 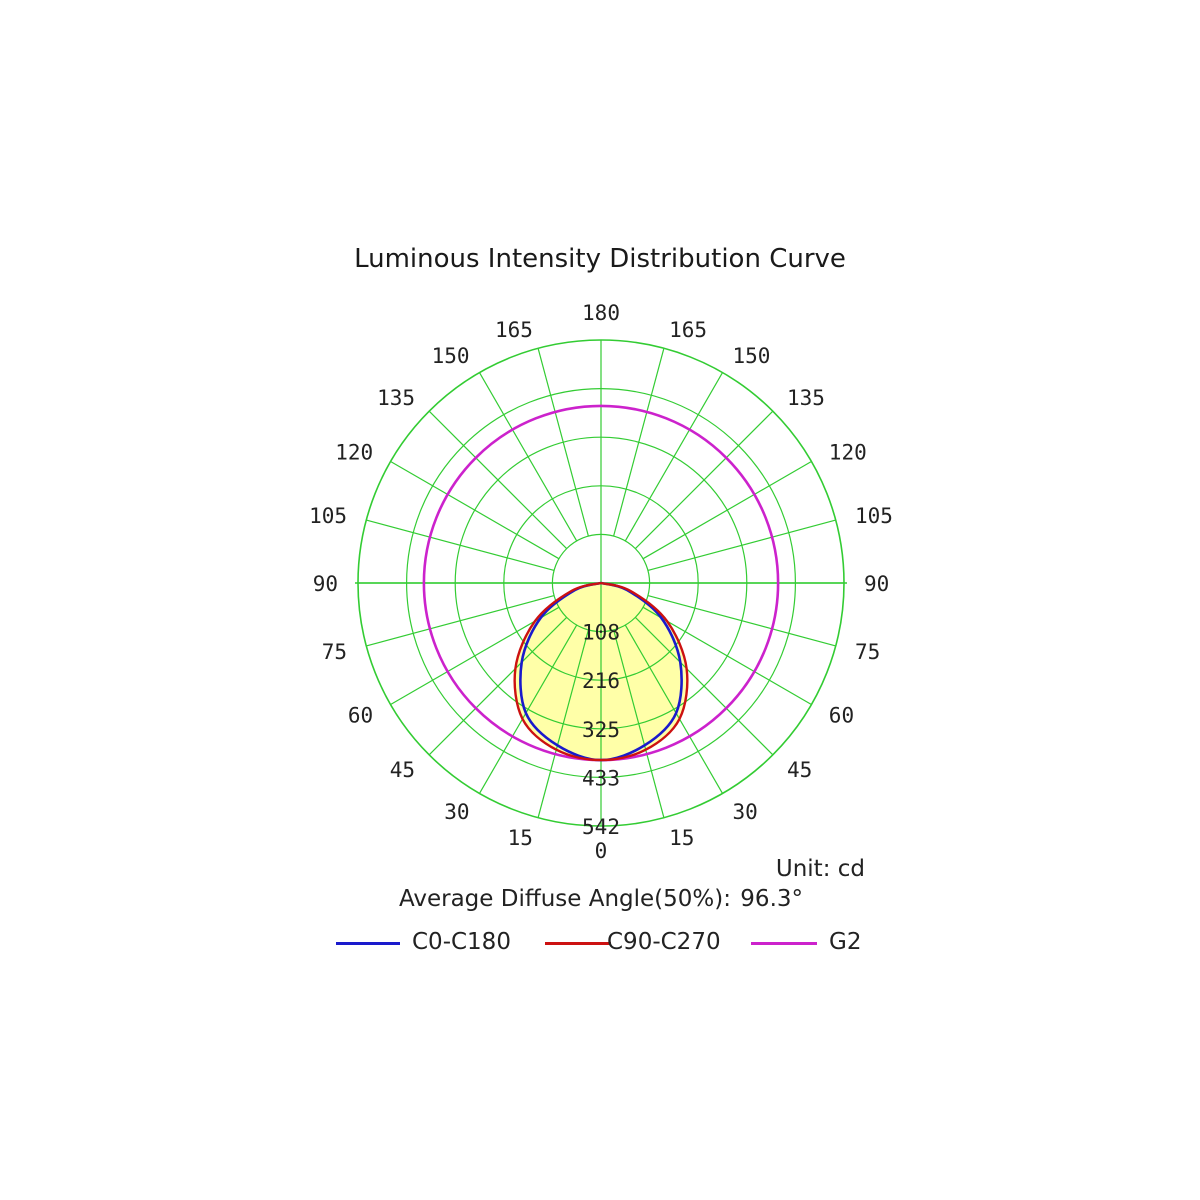 I want to click on legend-item-c90-c270: C90-C270, so click(x=645, y=944).